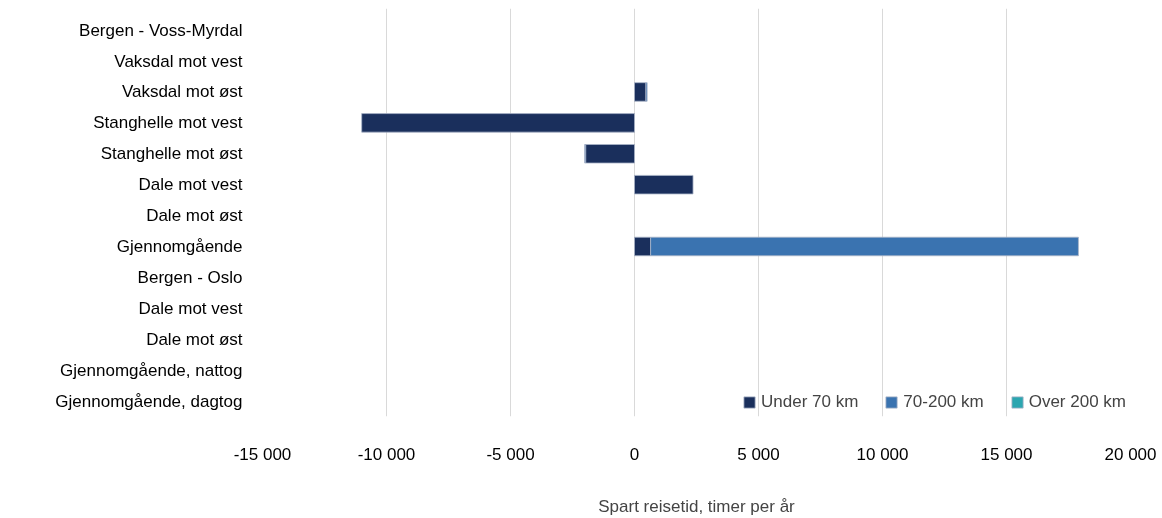 This screenshot has height=518, width=1162. Describe the element at coordinates (943, 402) in the screenshot. I see `legend-label: 70-200 km` at that location.